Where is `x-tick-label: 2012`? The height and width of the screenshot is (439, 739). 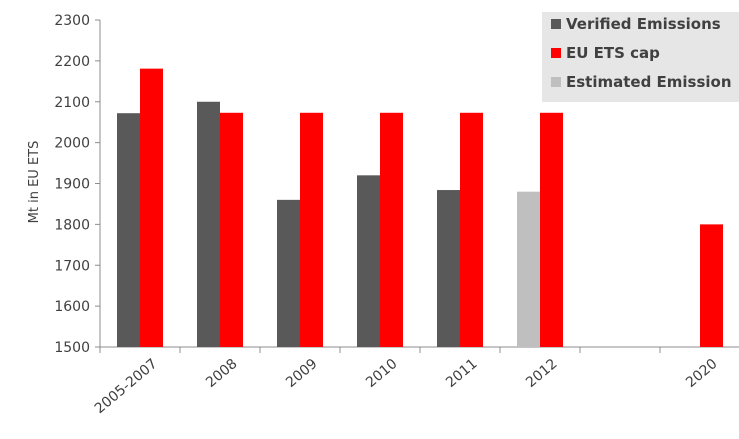
x-tick-label: 2012 is located at coordinates (542, 373).